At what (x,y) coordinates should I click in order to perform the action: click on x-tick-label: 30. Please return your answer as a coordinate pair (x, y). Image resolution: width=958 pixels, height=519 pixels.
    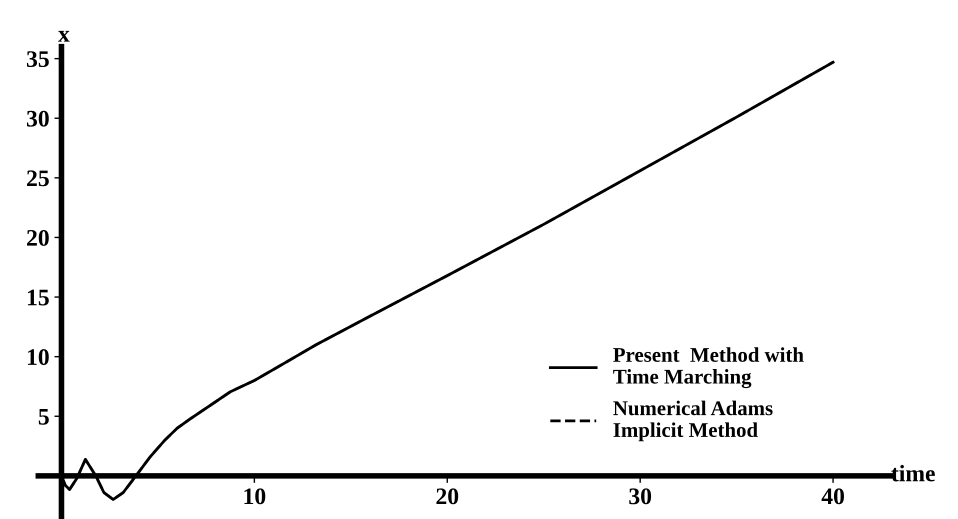
    Looking at the image, I should click on (640, 496).